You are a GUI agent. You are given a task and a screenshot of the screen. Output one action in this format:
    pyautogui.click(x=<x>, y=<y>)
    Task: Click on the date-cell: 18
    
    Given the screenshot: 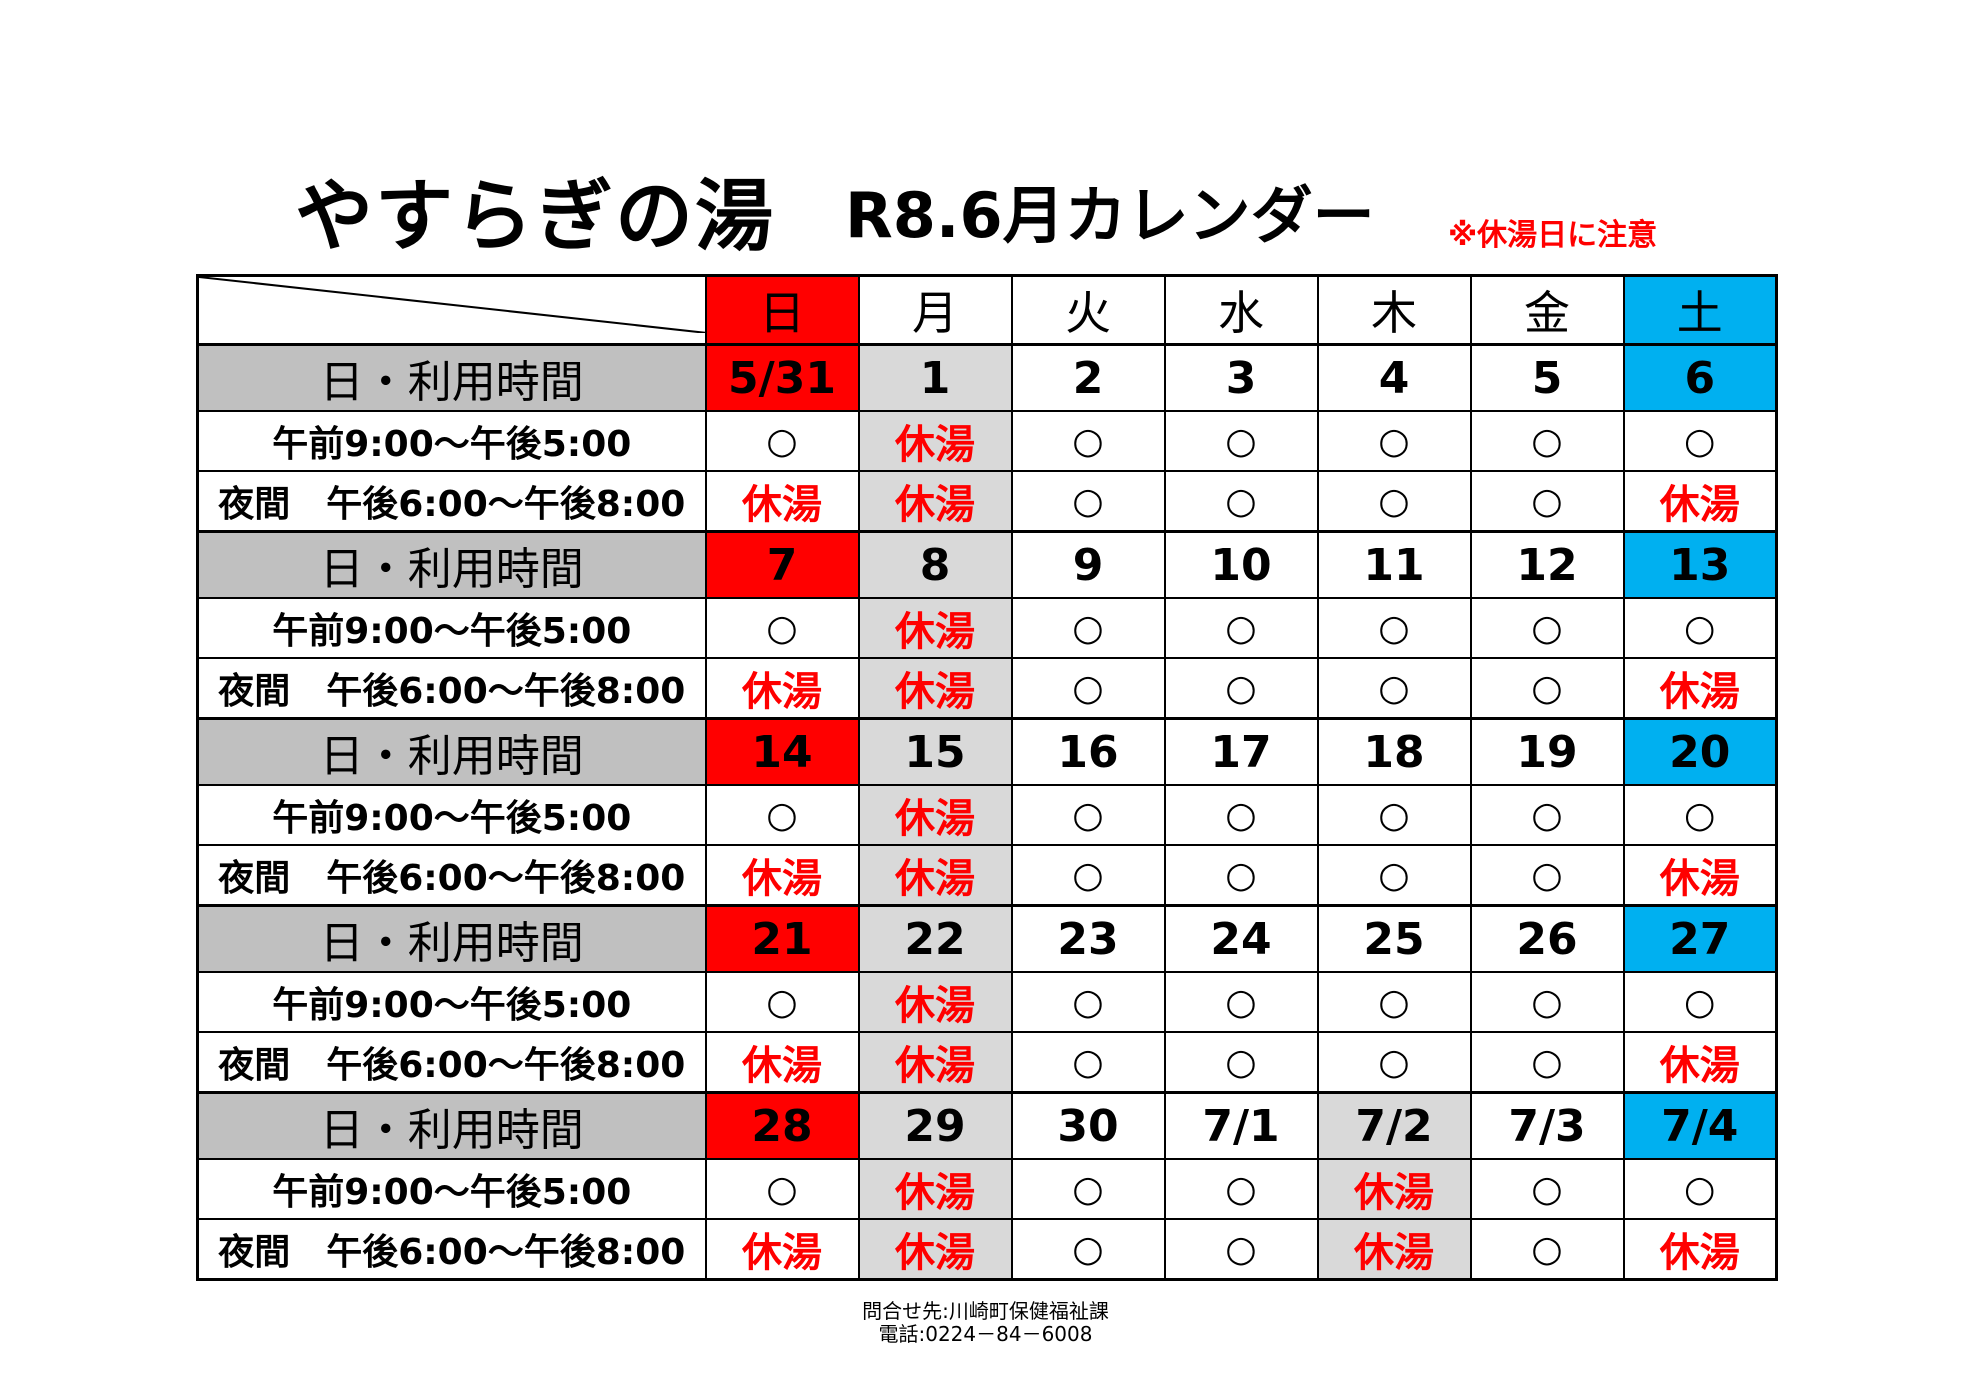 What is the action you would take?
    pyautogui.click(x=1394, y=751)
    